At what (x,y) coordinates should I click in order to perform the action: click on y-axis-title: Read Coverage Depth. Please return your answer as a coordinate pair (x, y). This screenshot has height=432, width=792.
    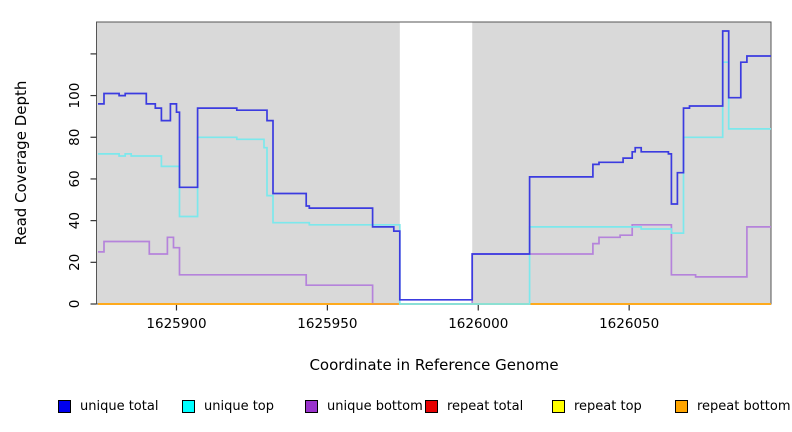
    Looking at the image, I should click on (21, 163).